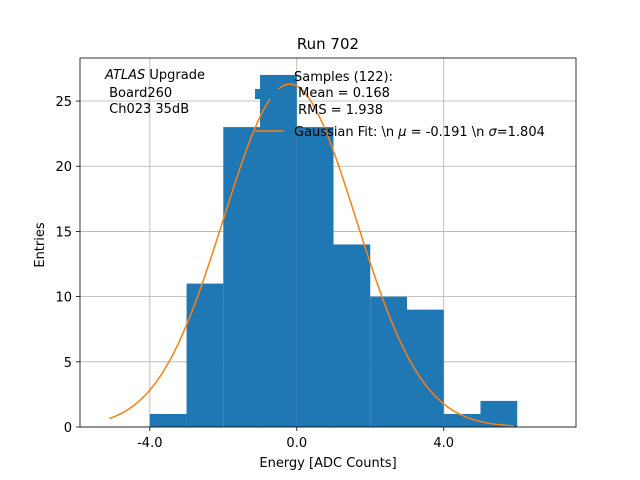 This screenshot has height=480, width=640. I want to click on atlas-word: ATLAS, so click(124, 75).